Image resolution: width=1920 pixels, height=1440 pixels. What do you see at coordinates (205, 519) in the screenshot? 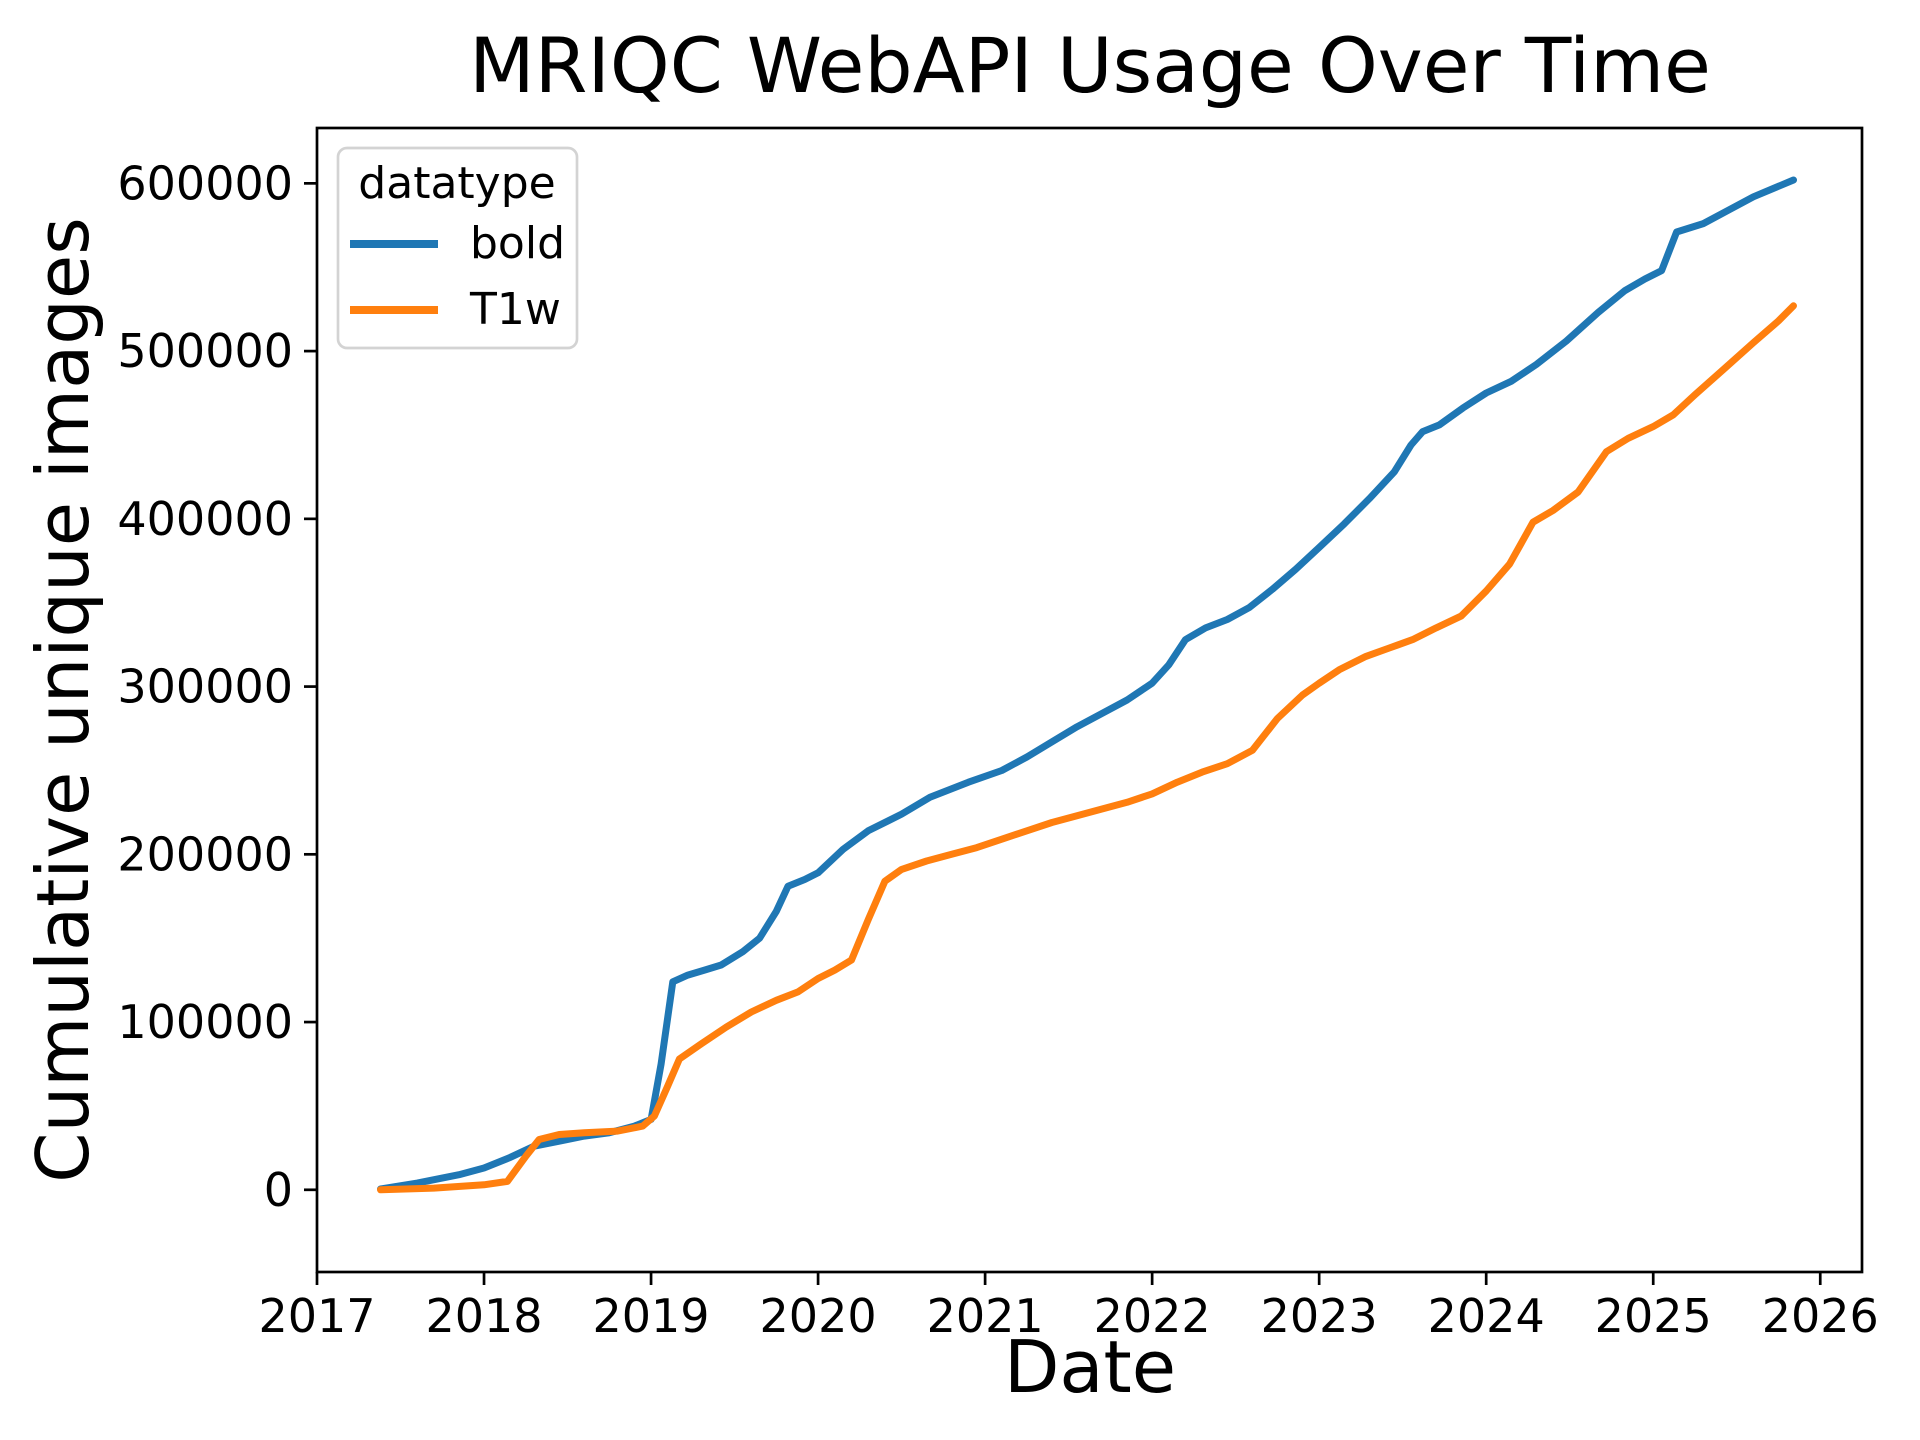
I see `y-tick-label: 400000` at bounding box center [205, 519].